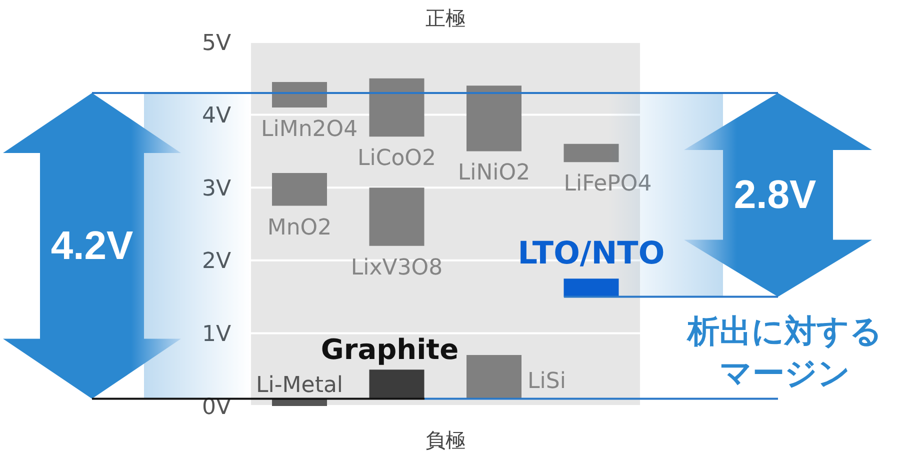 This screenshot has width=900, height=460. I want to click on y-tick-label: 4V, so click(216, 116).